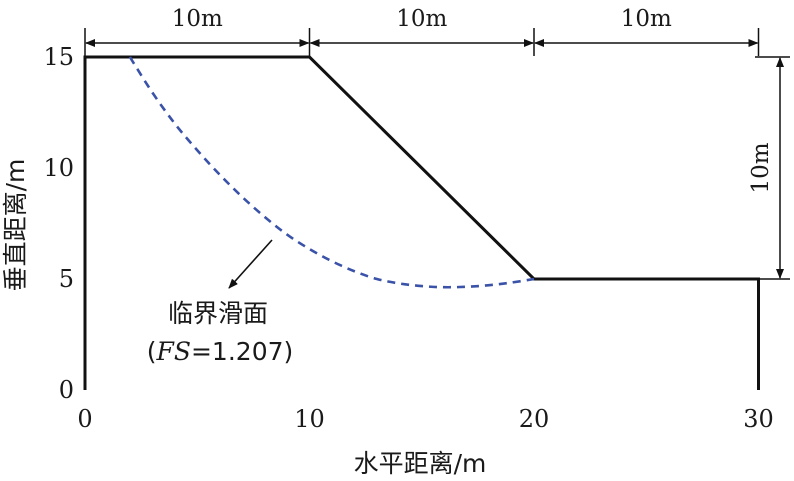 This screenshot has height=481, width=794. What do you see at coordinates (761, 167) in the screenshot?
I see `dimension-label-right: 10m` at bounding box center [761, 167].